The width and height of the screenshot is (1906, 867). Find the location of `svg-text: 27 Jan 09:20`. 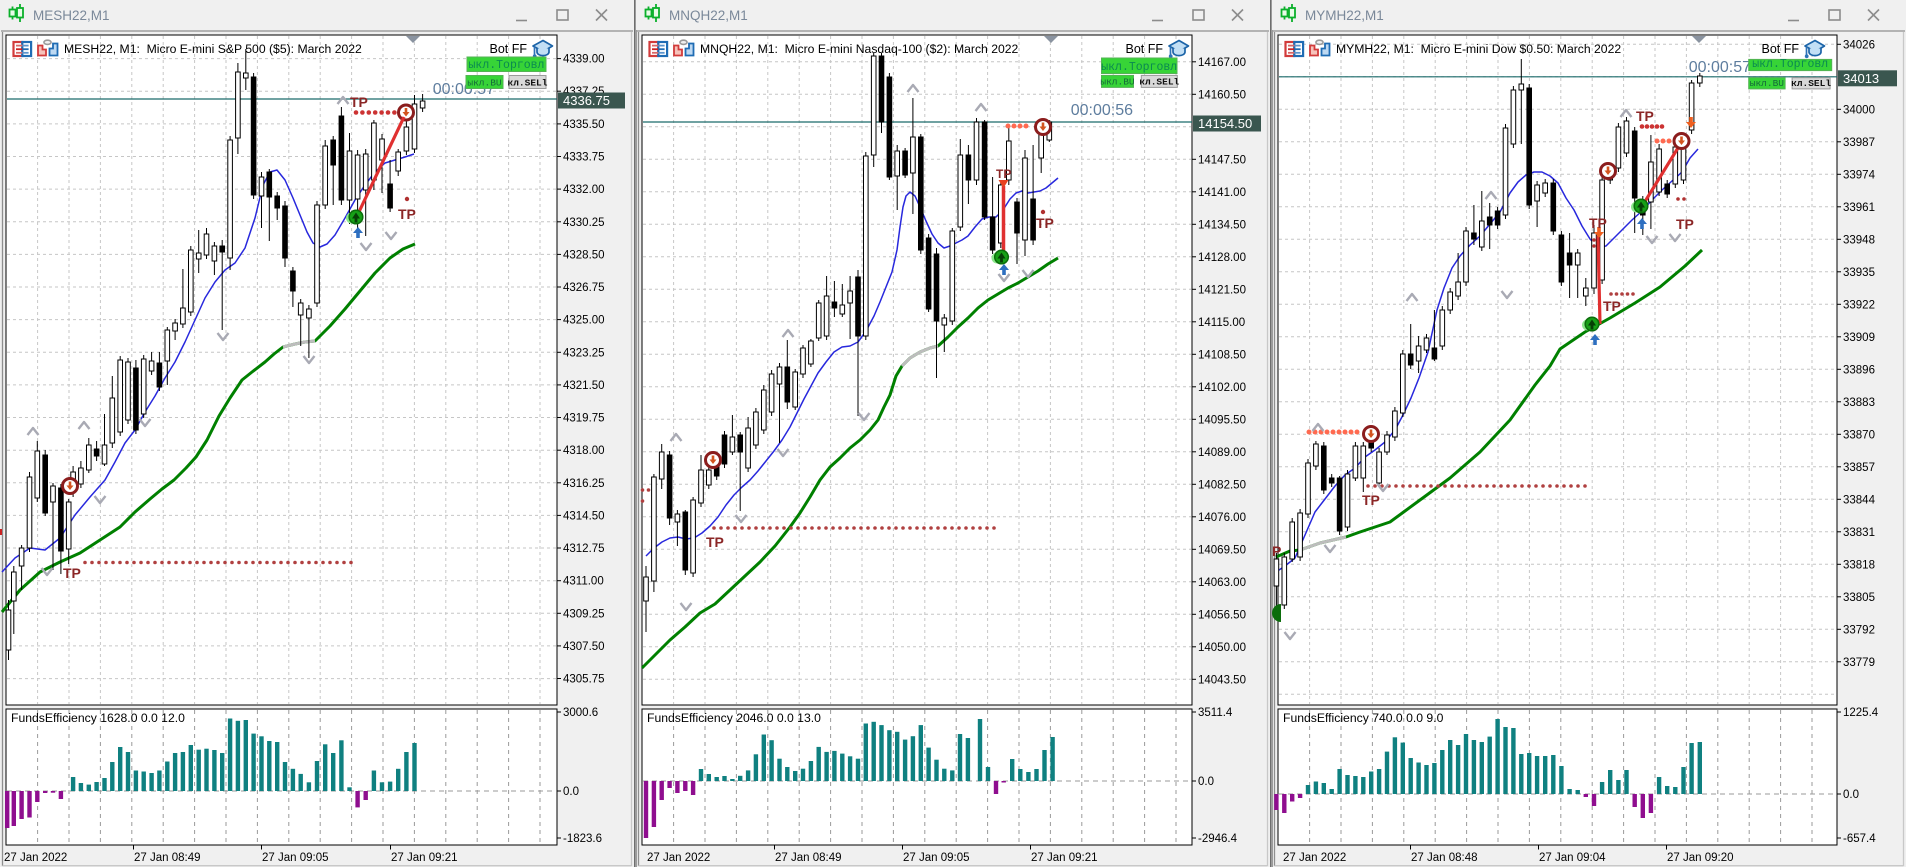

svg-text: 27 Jan 09:20 is located at coordinates (1700, 858).